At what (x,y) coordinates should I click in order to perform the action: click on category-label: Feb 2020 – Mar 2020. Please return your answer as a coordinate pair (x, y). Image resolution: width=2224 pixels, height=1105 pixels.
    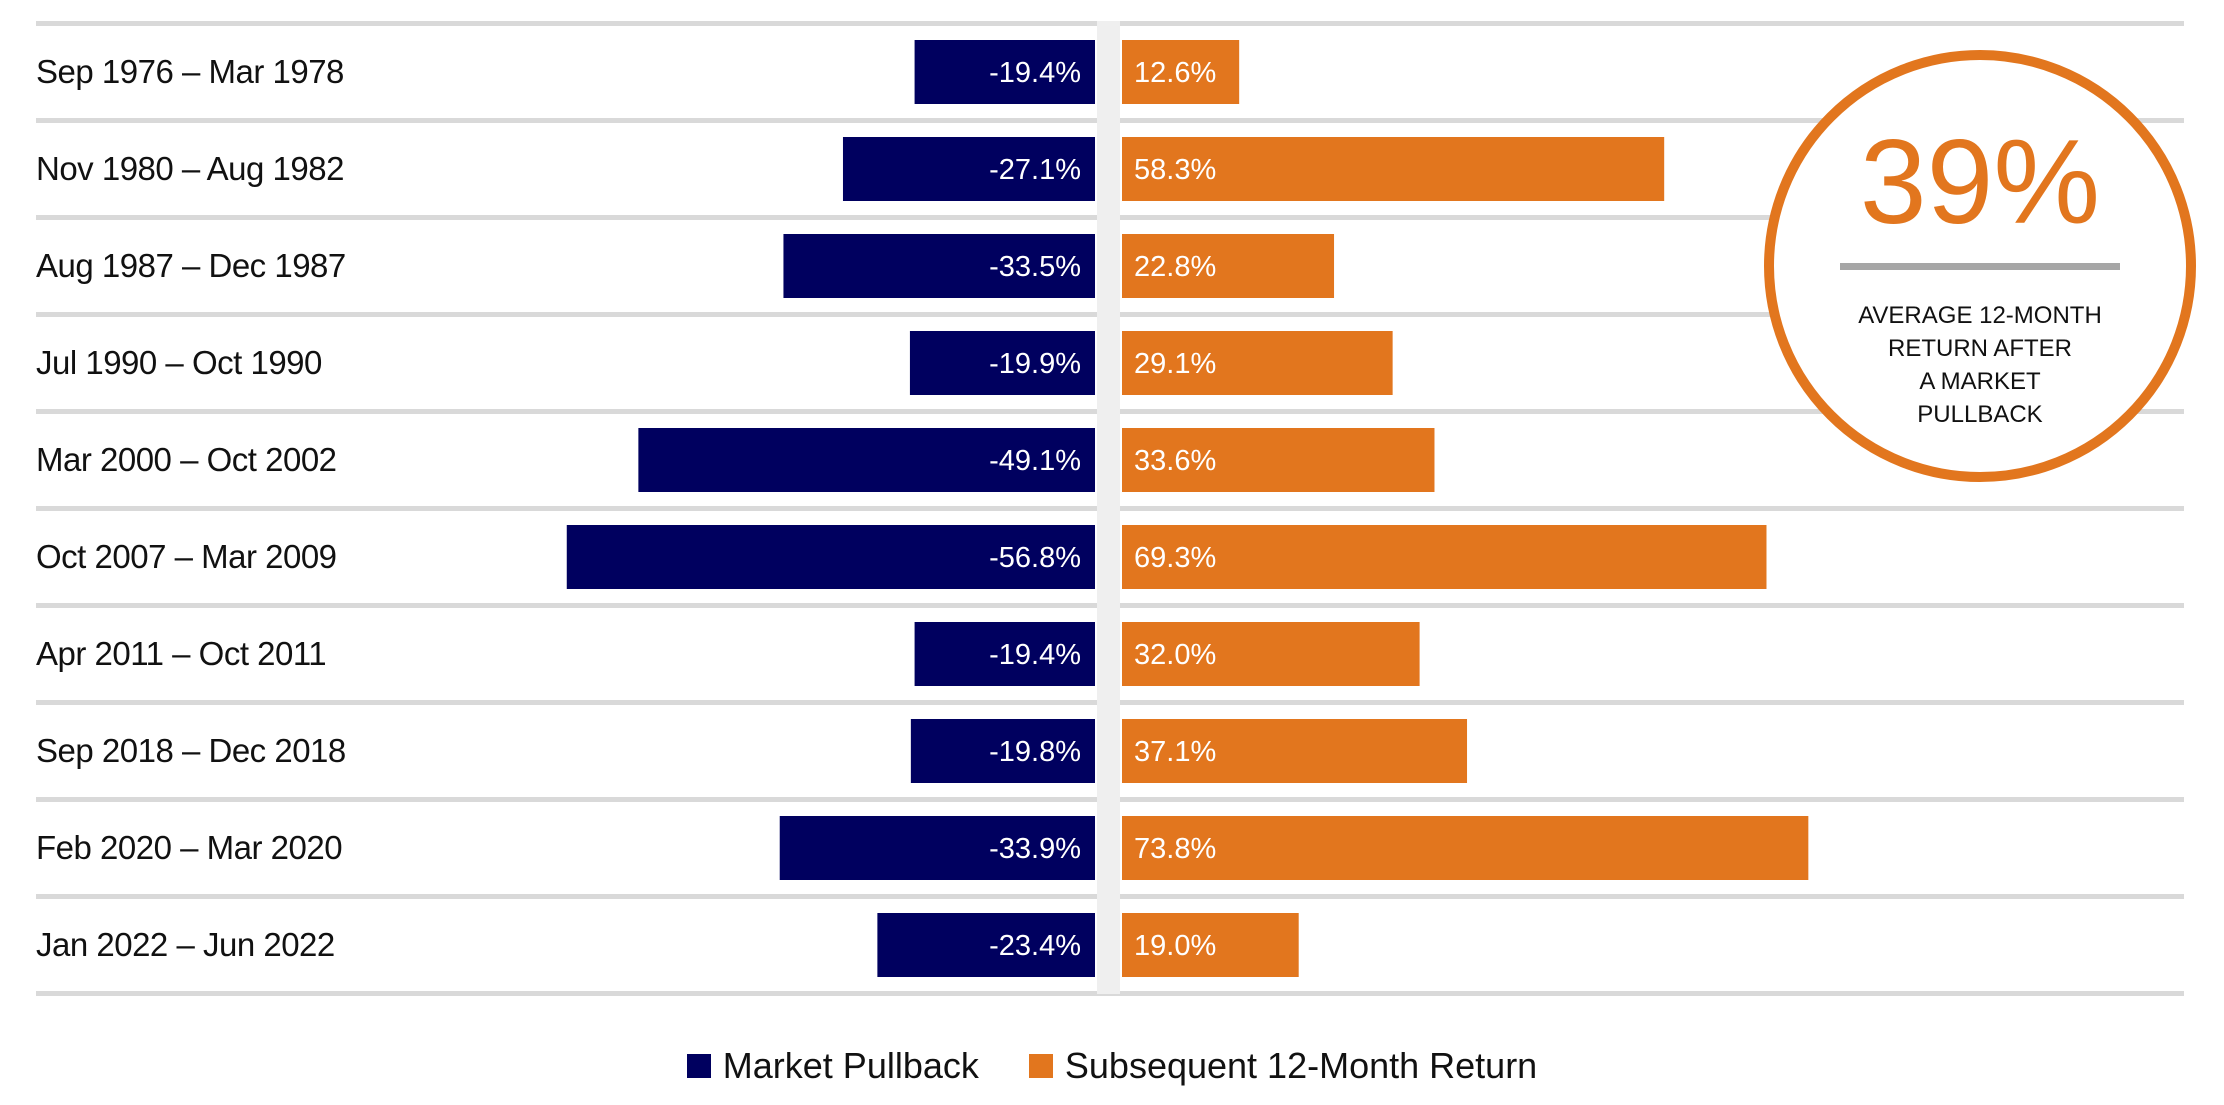
    Looking at the image, I should click on (189, 847).